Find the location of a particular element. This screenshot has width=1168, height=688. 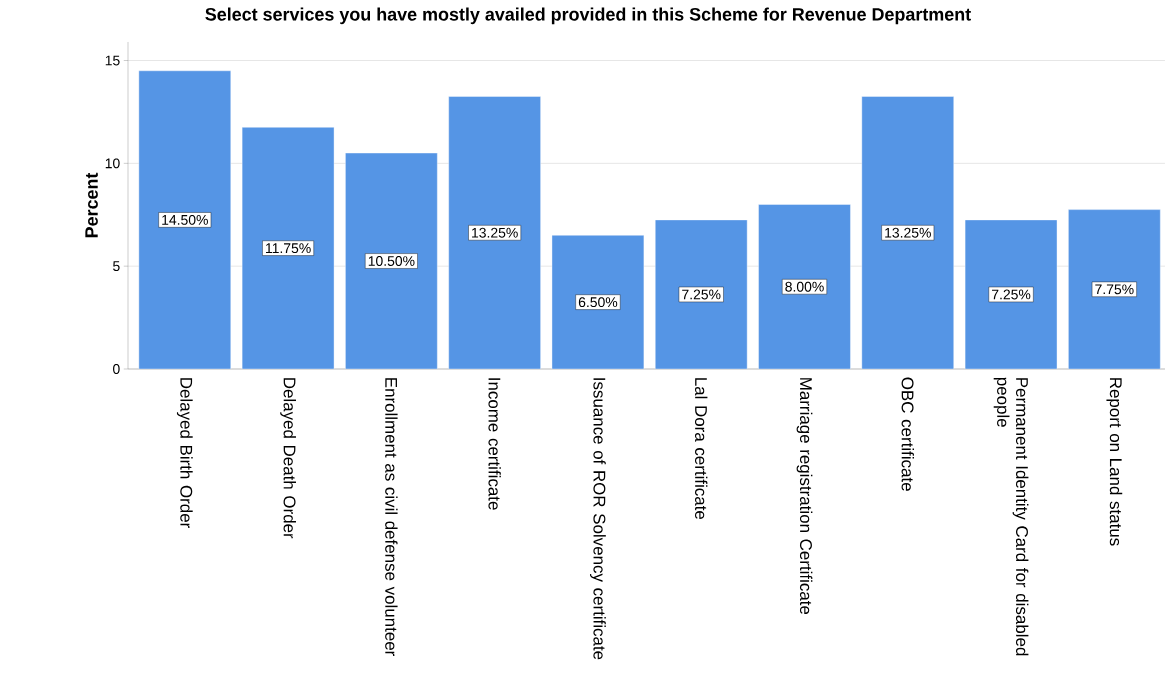

x-tick-label: Issuance of ROR Solvency certificate is located at coordinates (598, 519).